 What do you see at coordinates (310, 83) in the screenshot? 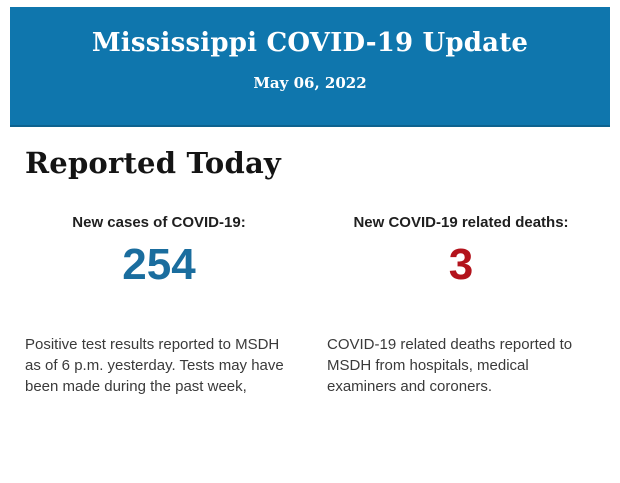
I see `report-date: May 06, 2022` at bounding box center [310, 83].